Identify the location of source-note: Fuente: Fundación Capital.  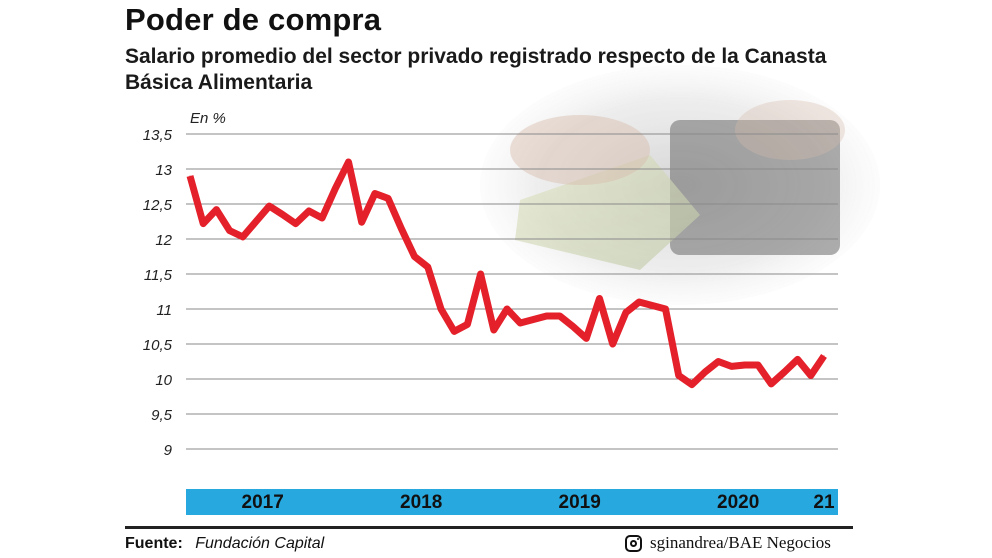
(224, 544).